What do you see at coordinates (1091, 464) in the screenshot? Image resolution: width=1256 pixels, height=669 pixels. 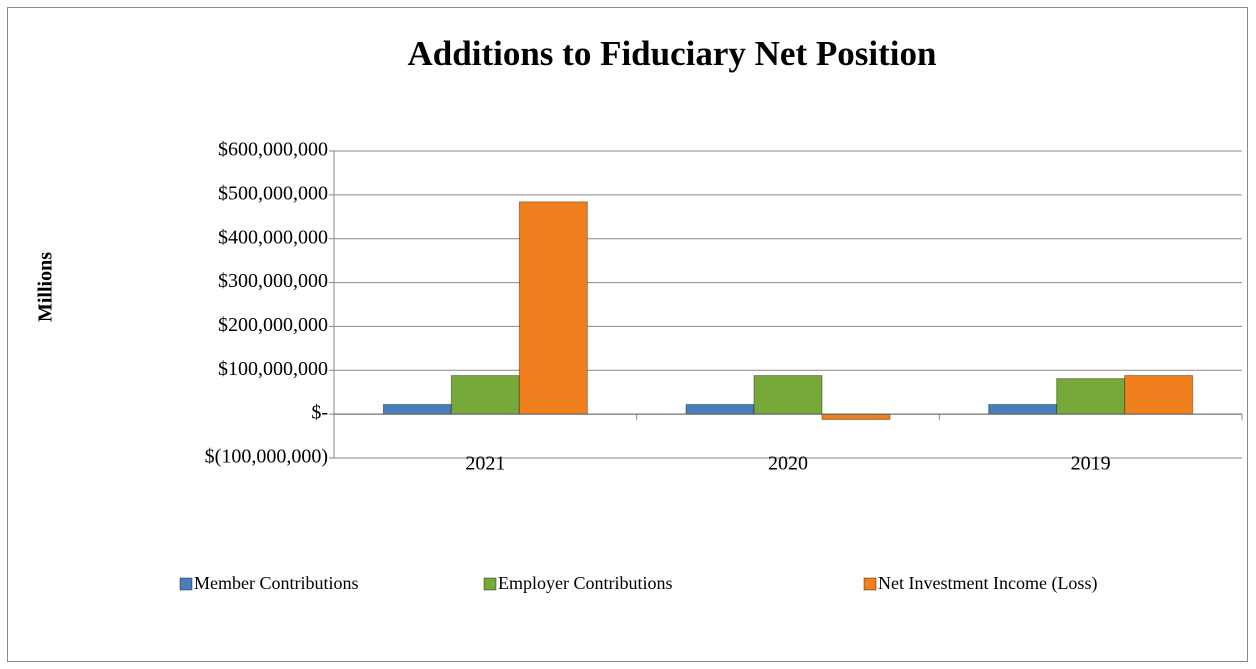 I see `x-tick-label: 2019` at bounding box center [1091, 464].